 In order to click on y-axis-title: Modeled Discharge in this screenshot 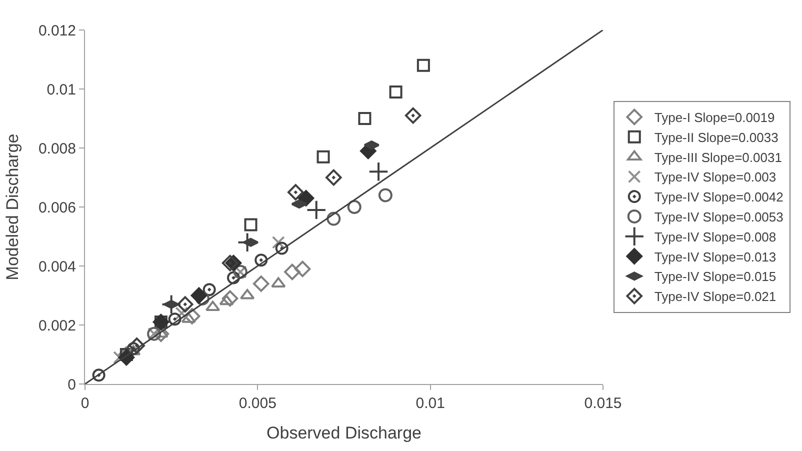, I will do `click(12, 207)`.